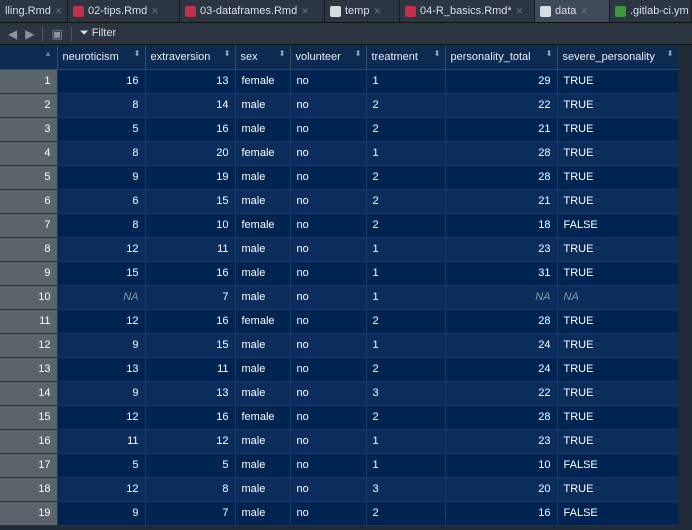 The width and height of the screenshot is (692, 530). Describe the element at coordinates (328, 57) in the screenshot. I see `column-header-volunteer: volunteer ⬍` at that location.